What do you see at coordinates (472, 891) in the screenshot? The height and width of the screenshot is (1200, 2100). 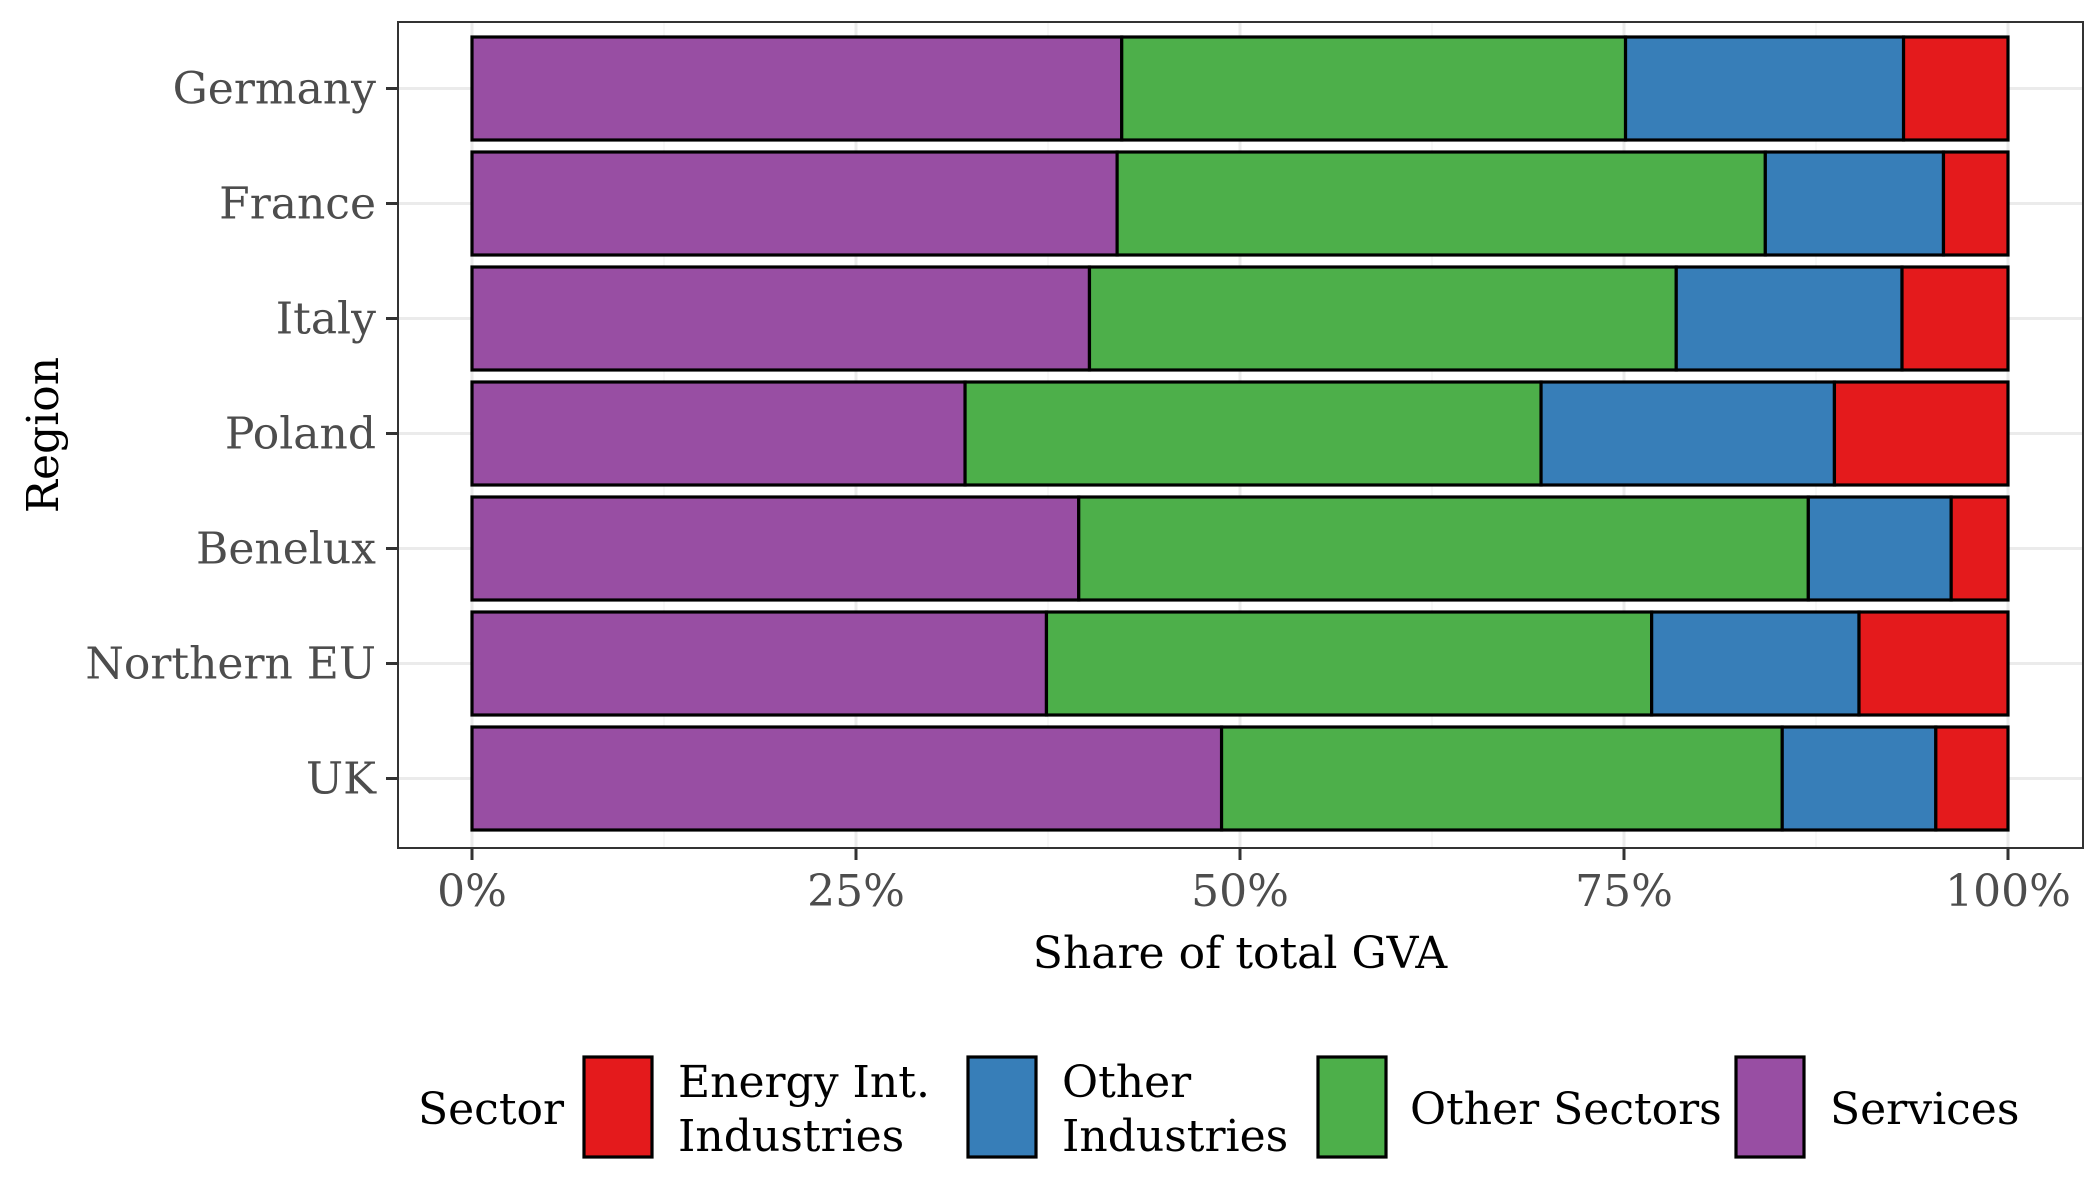 I see `x-tick-label: 0%` at bounding box center [472, 891].